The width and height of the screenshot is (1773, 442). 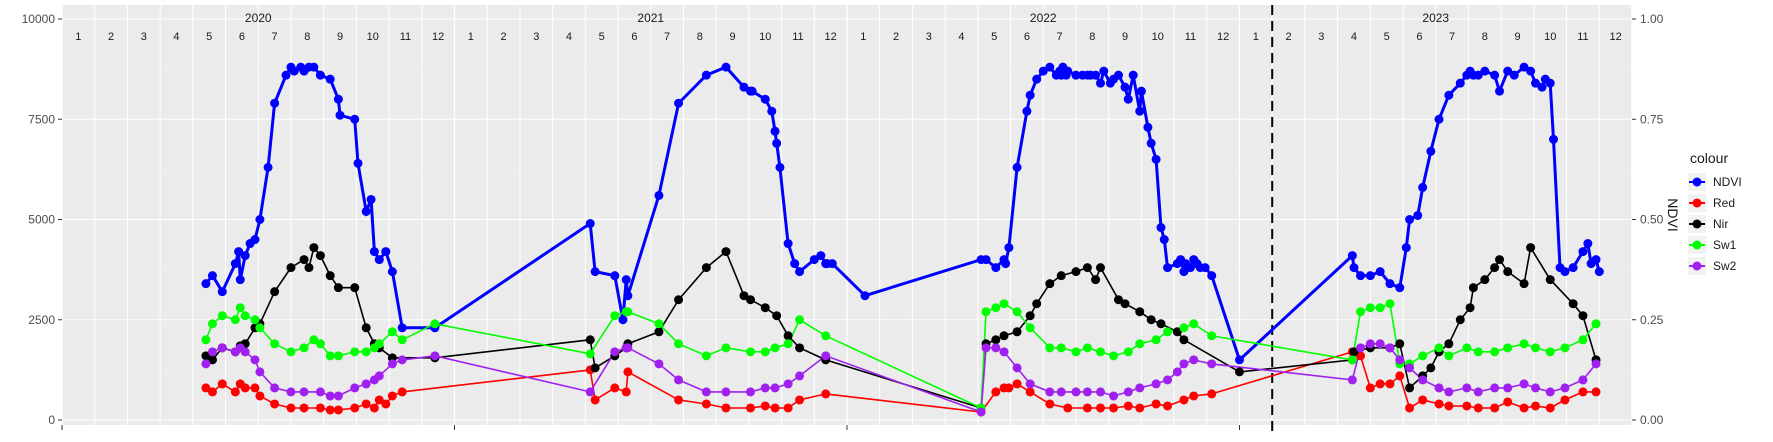 I want to click on month-label: 7, so click(x=667, y=37).